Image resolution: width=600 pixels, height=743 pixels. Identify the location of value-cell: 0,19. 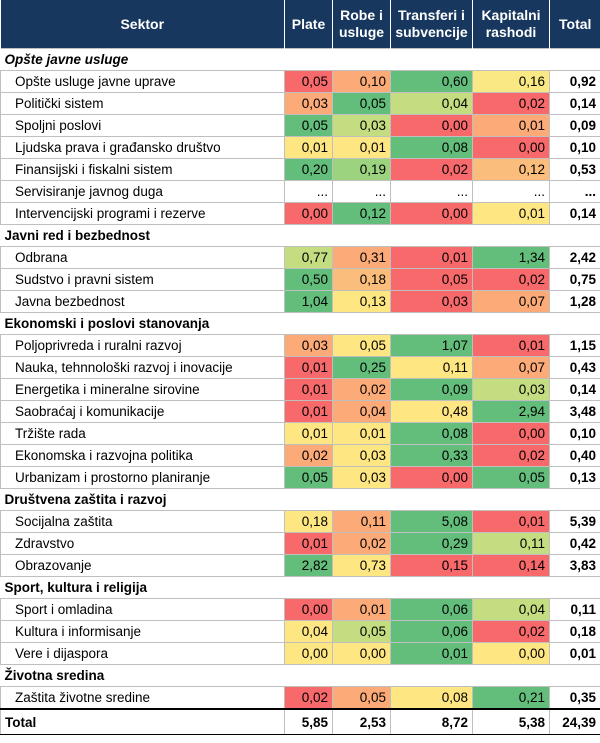
(361, 169).